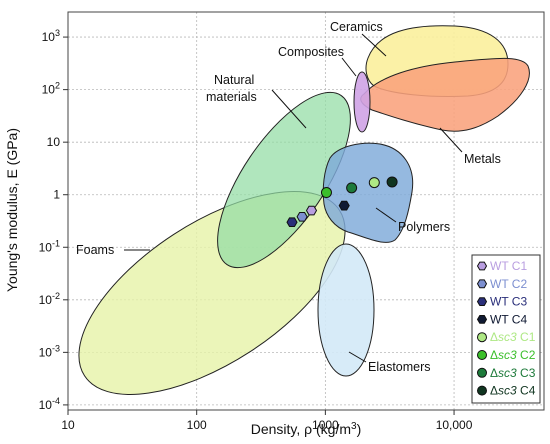  I want to click on region-label-polymers: Polymers, so click(424, 227).